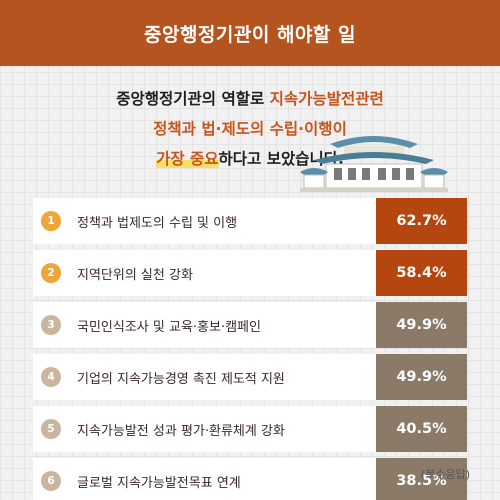 The width and height of the screenshot is (500, 500). I want to click on government-building-icon, so click(374, 164).